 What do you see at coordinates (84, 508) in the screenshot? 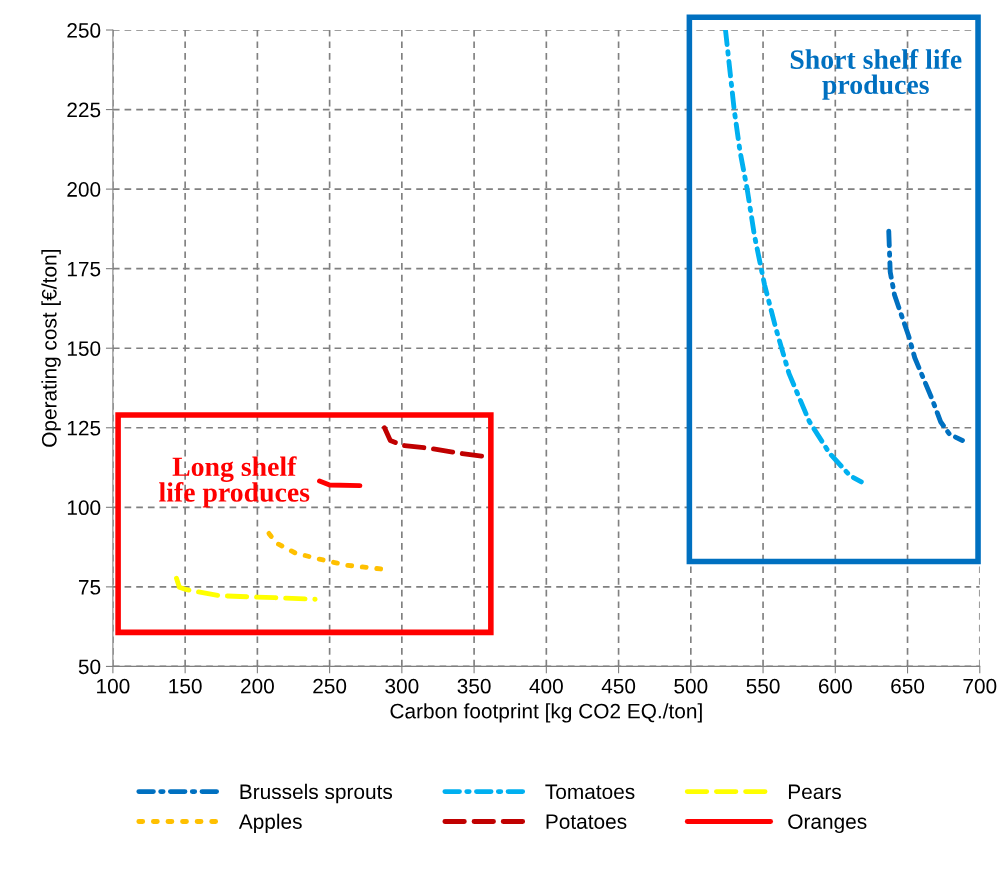
I see `y-tick-label: 100` at bounding box center [84, 508].